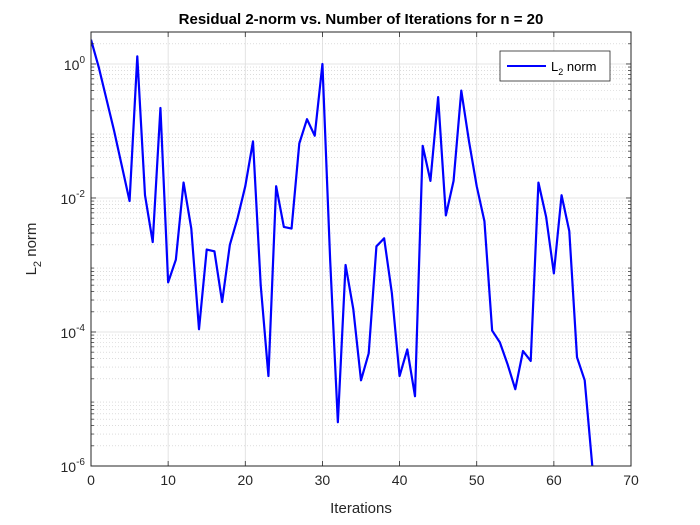  I want to click on y-tick-label: 10⁰, so click(75, 64).